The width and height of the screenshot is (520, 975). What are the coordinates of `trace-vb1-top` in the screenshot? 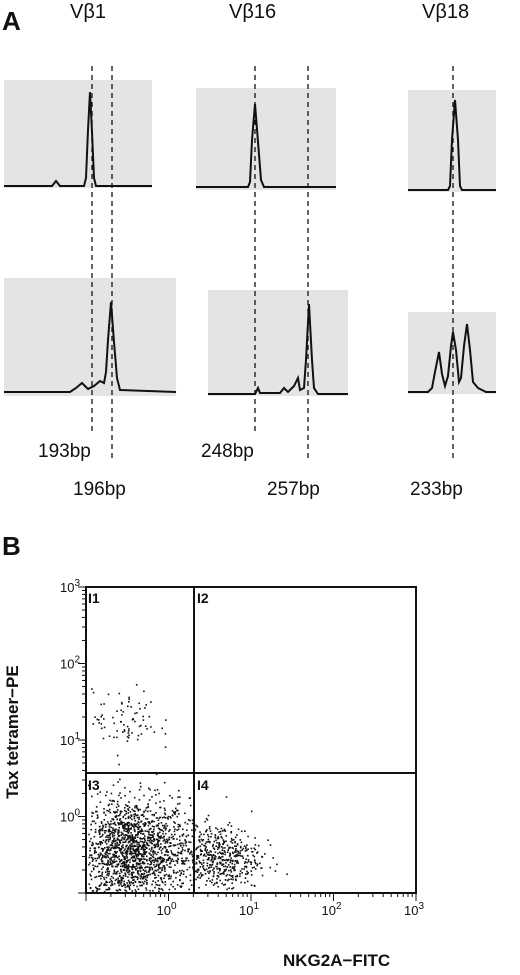 It's located at (78, 139).